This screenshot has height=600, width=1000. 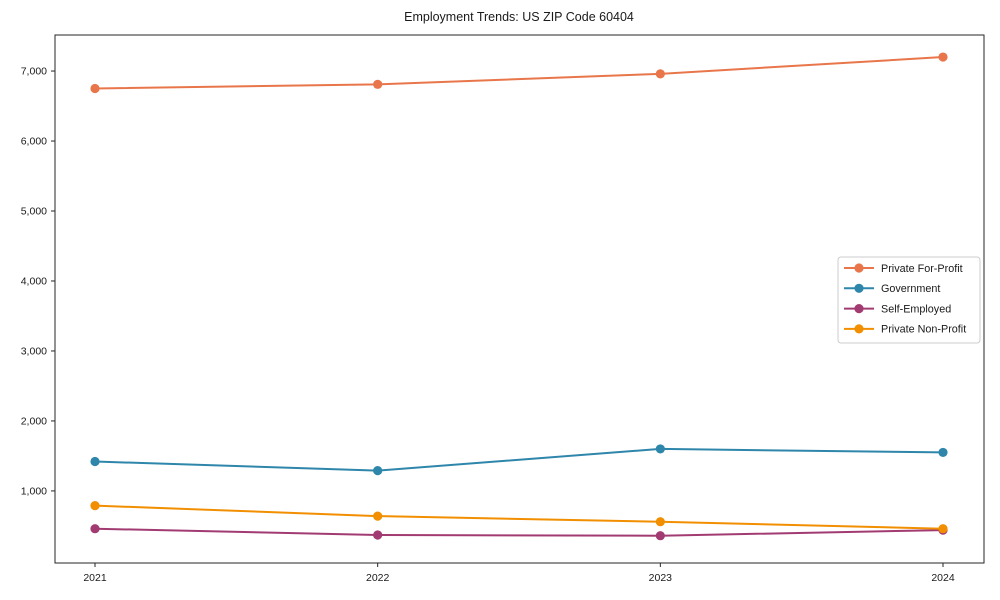 What do you see at coordinates (859, 268) in the screenshot?
I see `legend-marker-private-for-profit` at bounding box center [859, 268].